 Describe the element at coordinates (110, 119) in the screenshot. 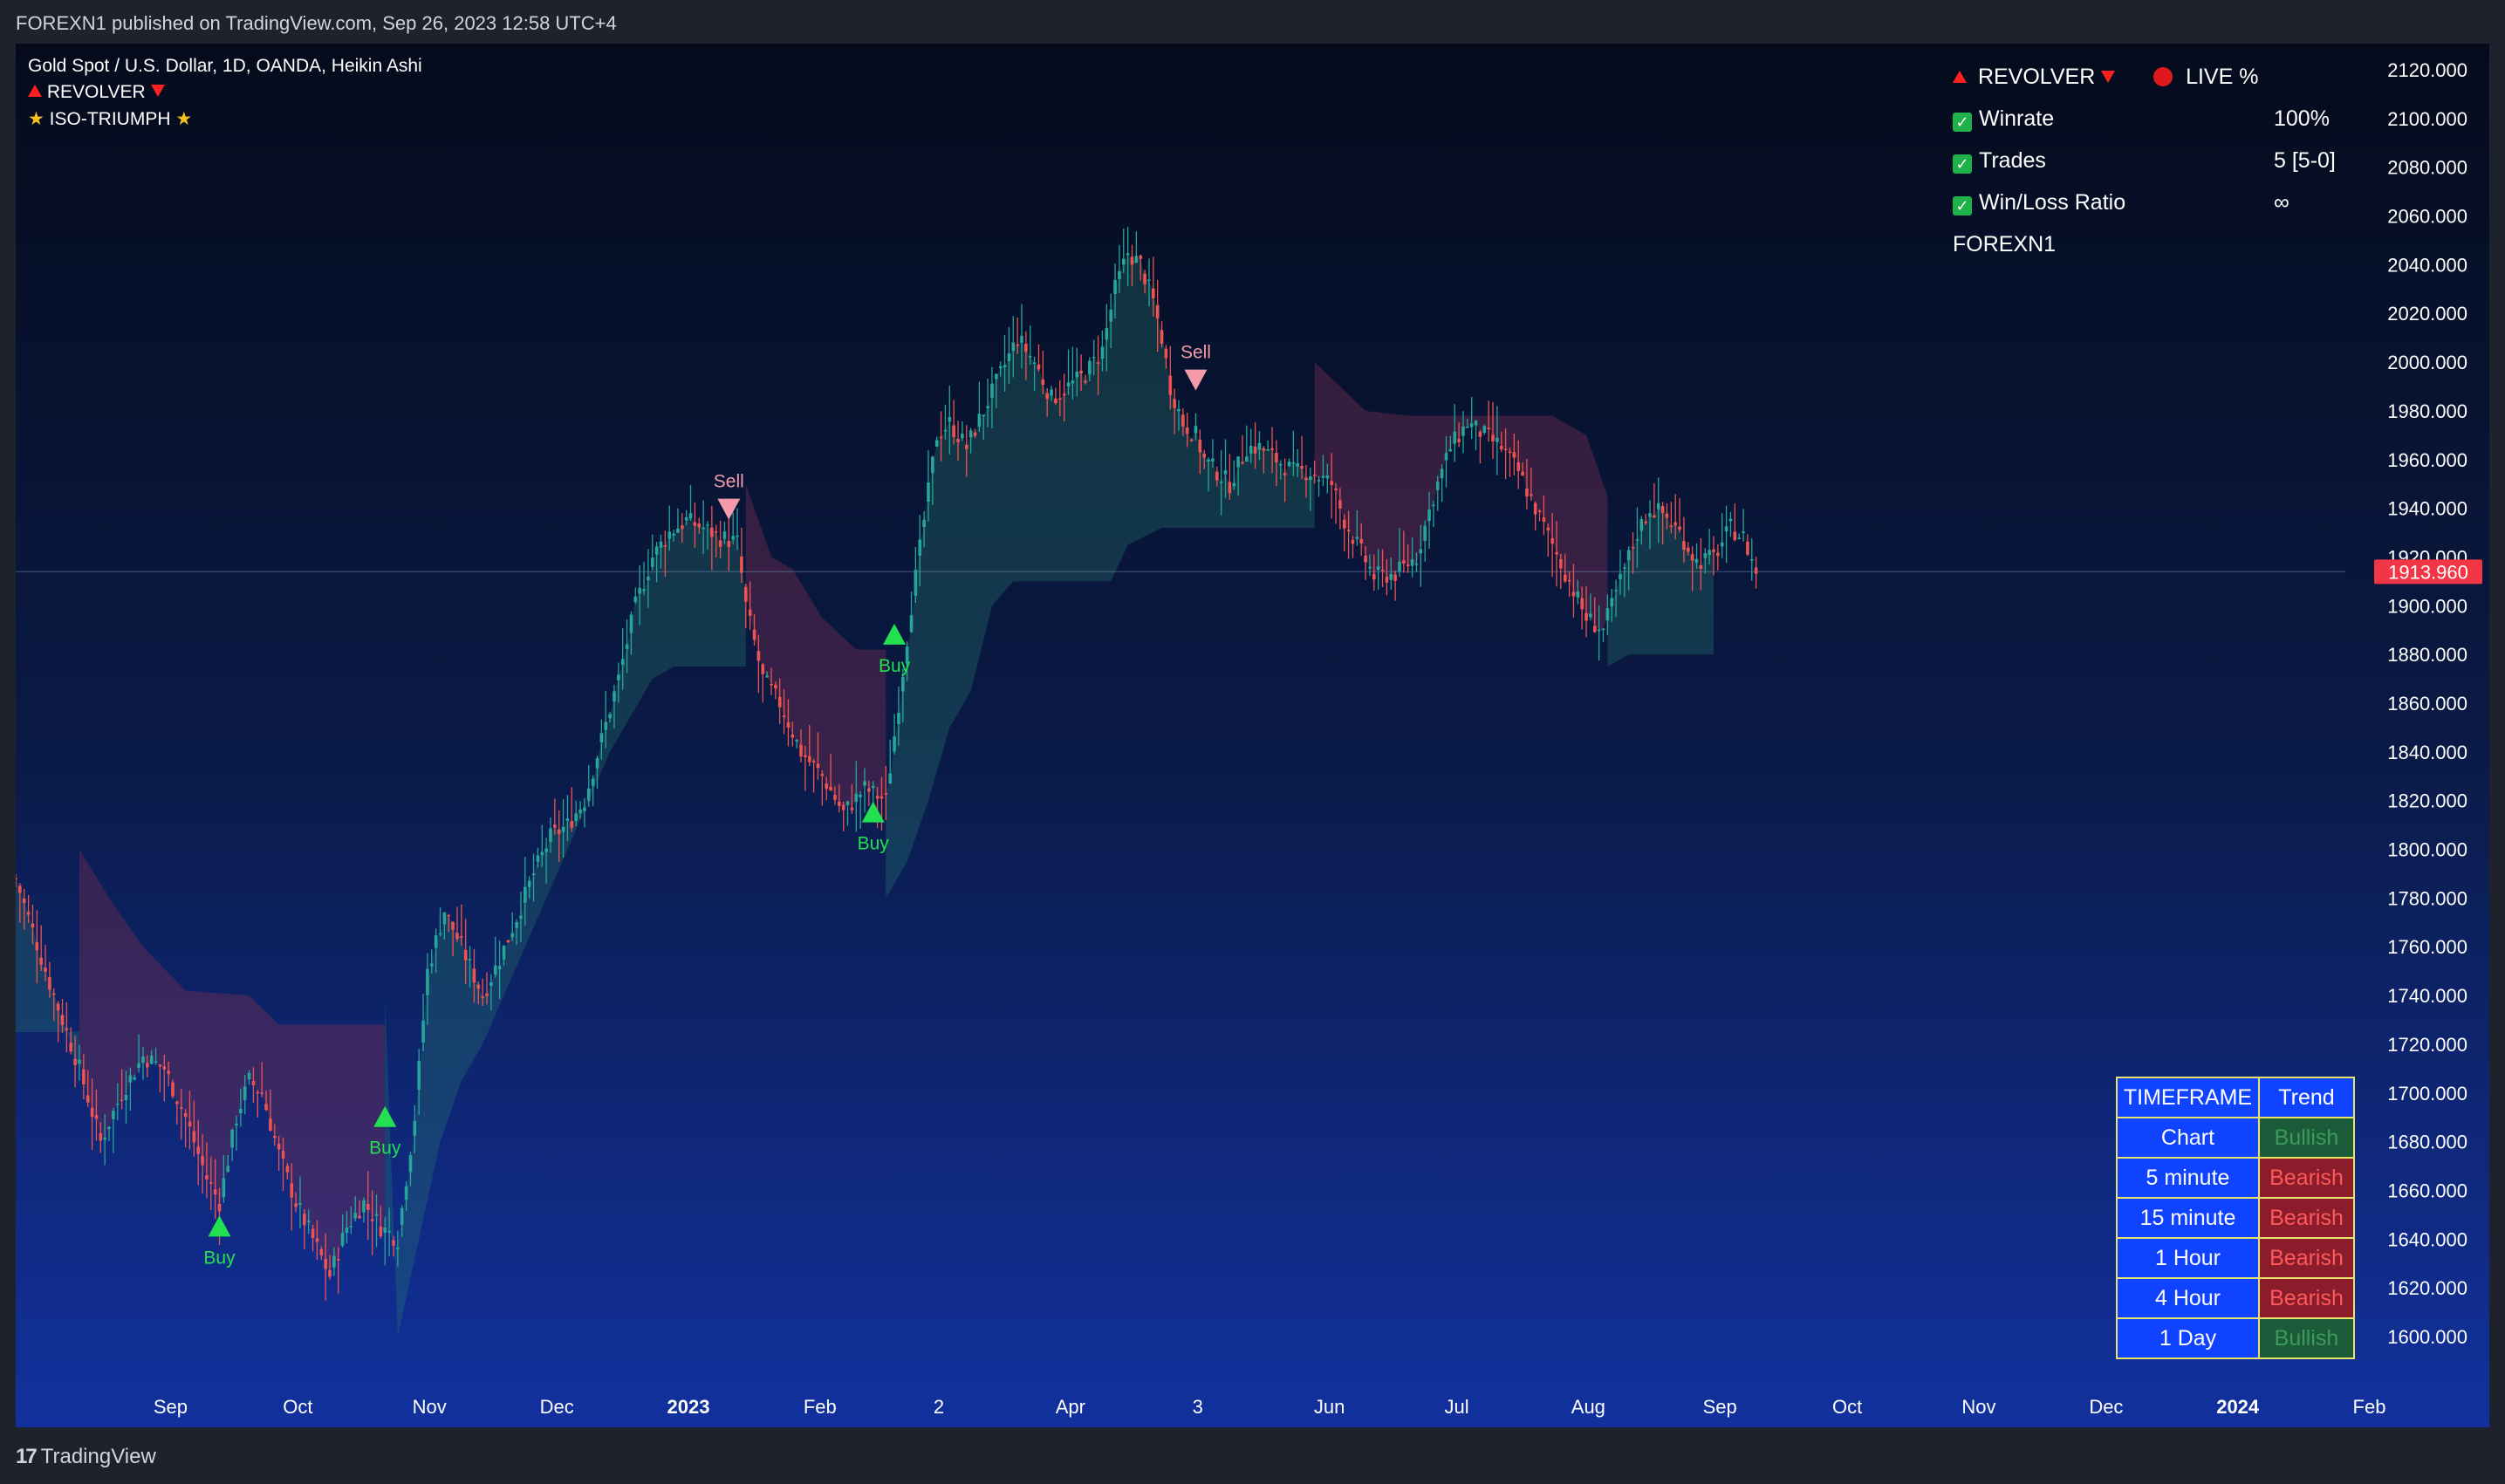

I see `indicator-legend-iso-triumph: ★ ISO-TRIUMPH ★` at that location.